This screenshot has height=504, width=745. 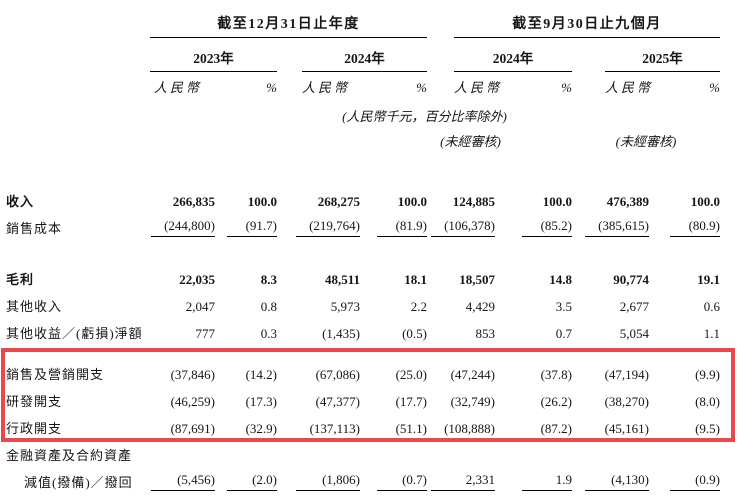 I want to click on cell-value: (9.5), so click(x=707, y=428).